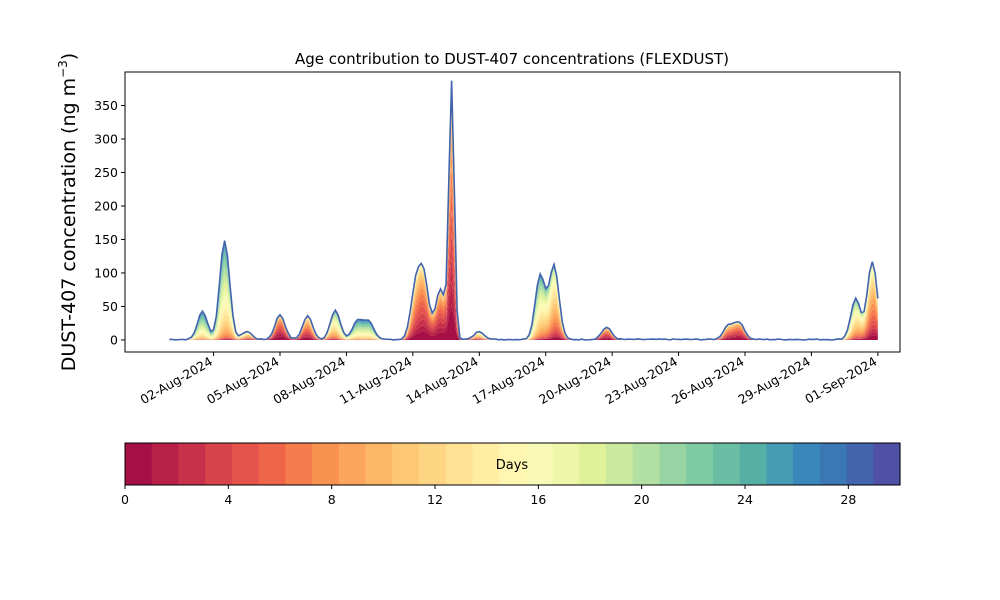 The width and height of the screenshot is (1000, 600). Describe the element at coordinates (106, 205) in the screenshot. I see `y-tick-label: 200` at that location.